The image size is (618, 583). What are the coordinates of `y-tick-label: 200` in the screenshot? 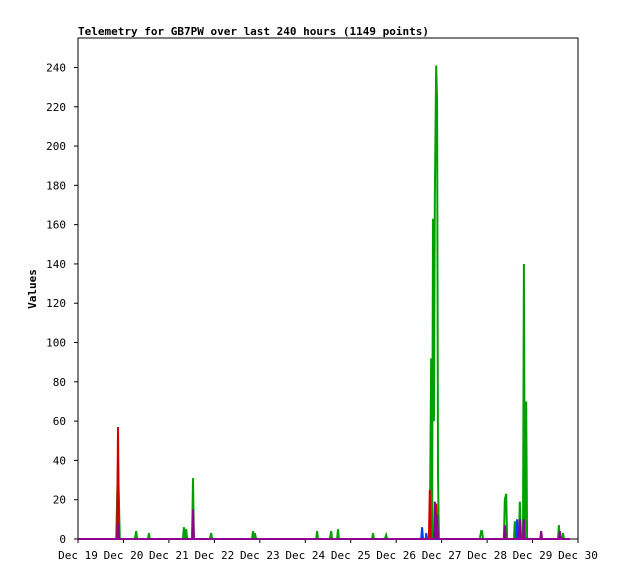 It's located at (56, 146).